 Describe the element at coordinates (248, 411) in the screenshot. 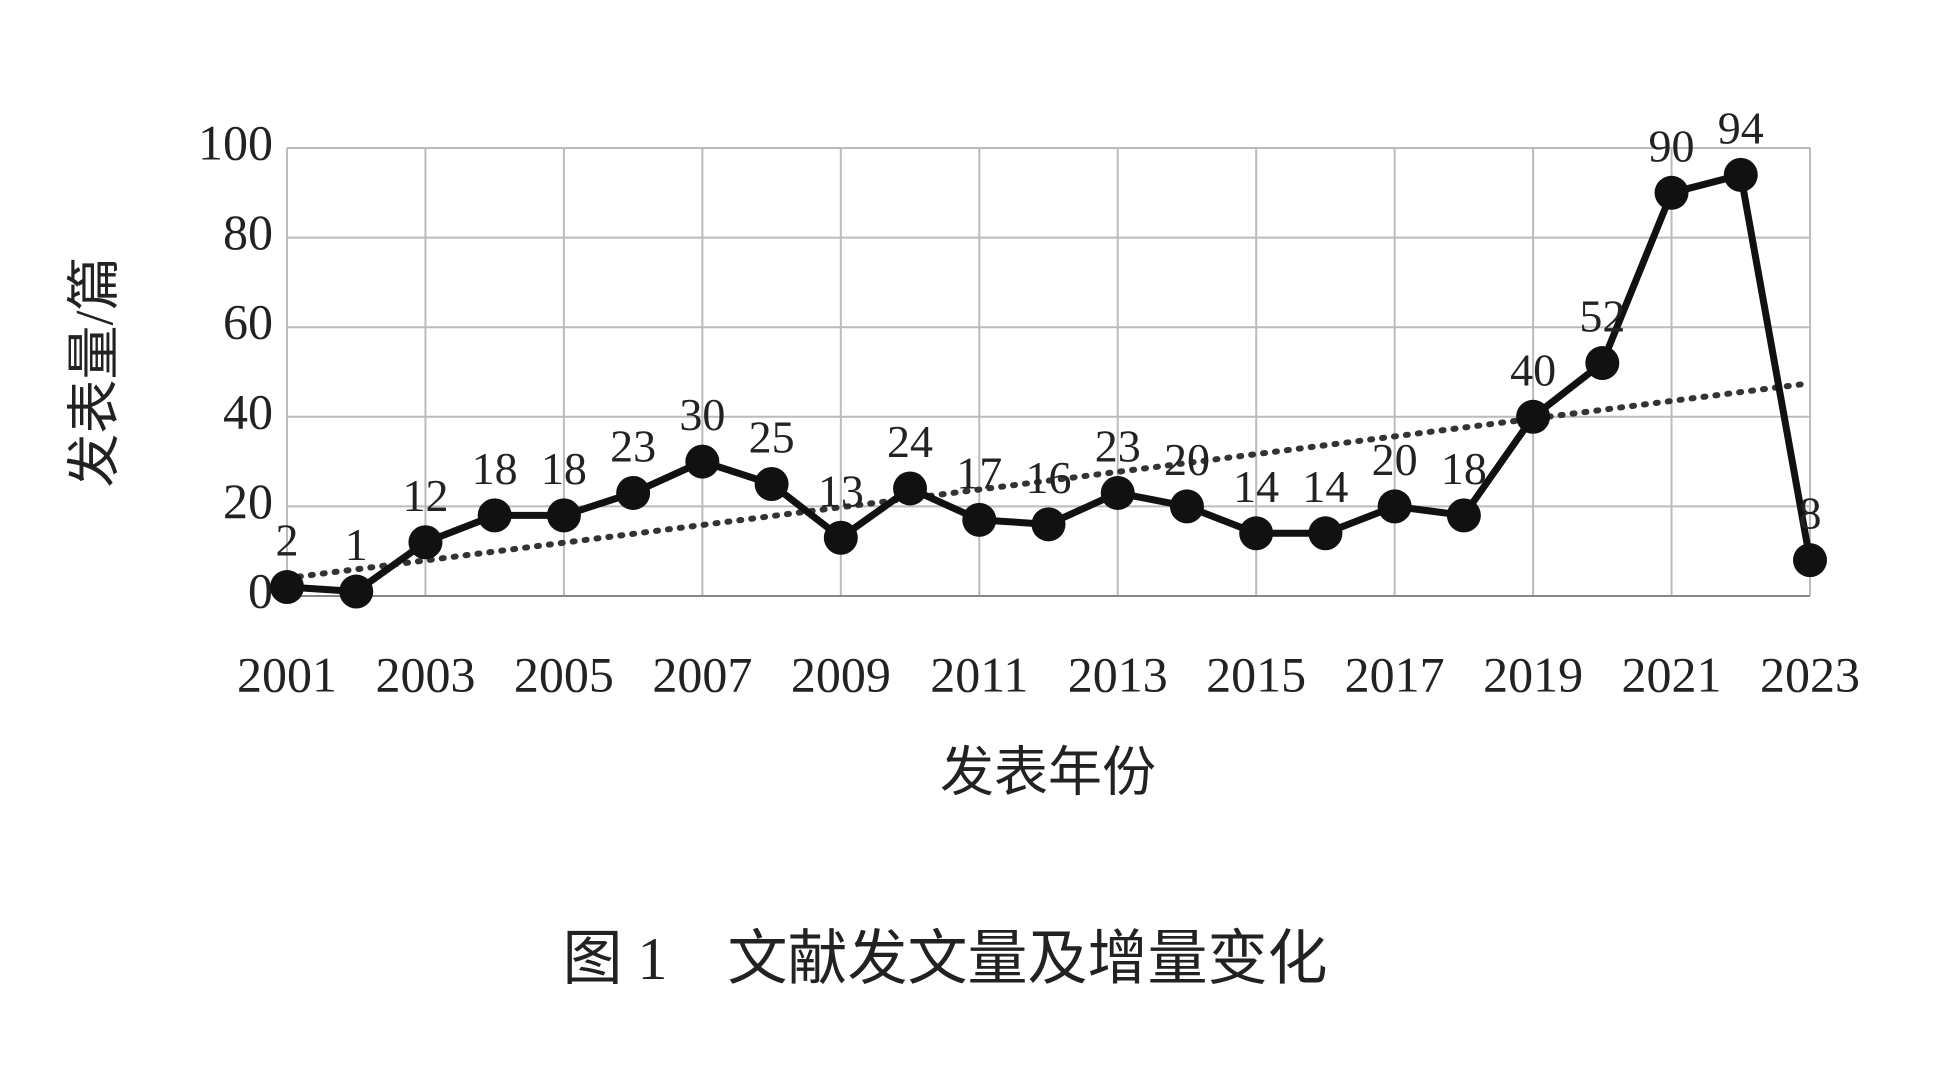

I see `y-tick-label: 40` at that location.